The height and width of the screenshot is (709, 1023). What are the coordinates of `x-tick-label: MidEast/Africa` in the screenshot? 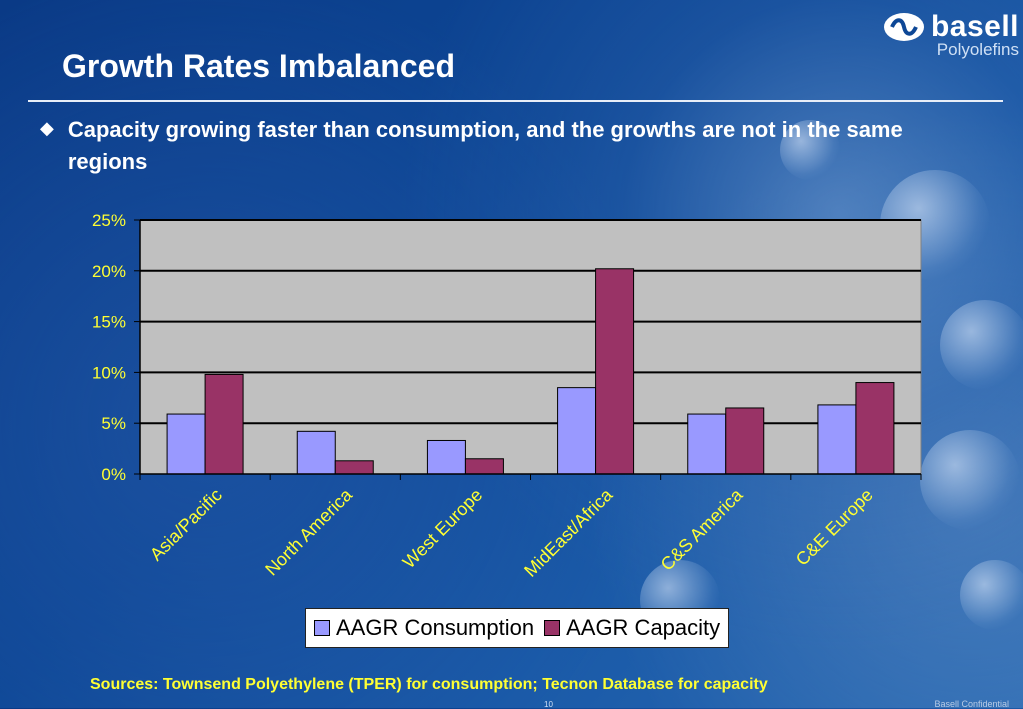 It's located at (568, 532).